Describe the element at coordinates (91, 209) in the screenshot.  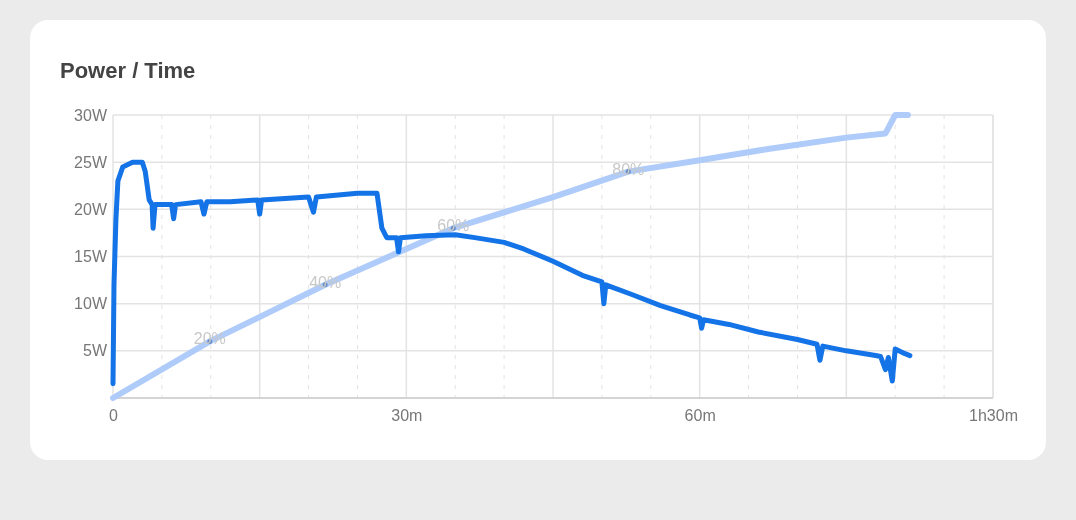
I see `y-tick-label: 20W` at that location.